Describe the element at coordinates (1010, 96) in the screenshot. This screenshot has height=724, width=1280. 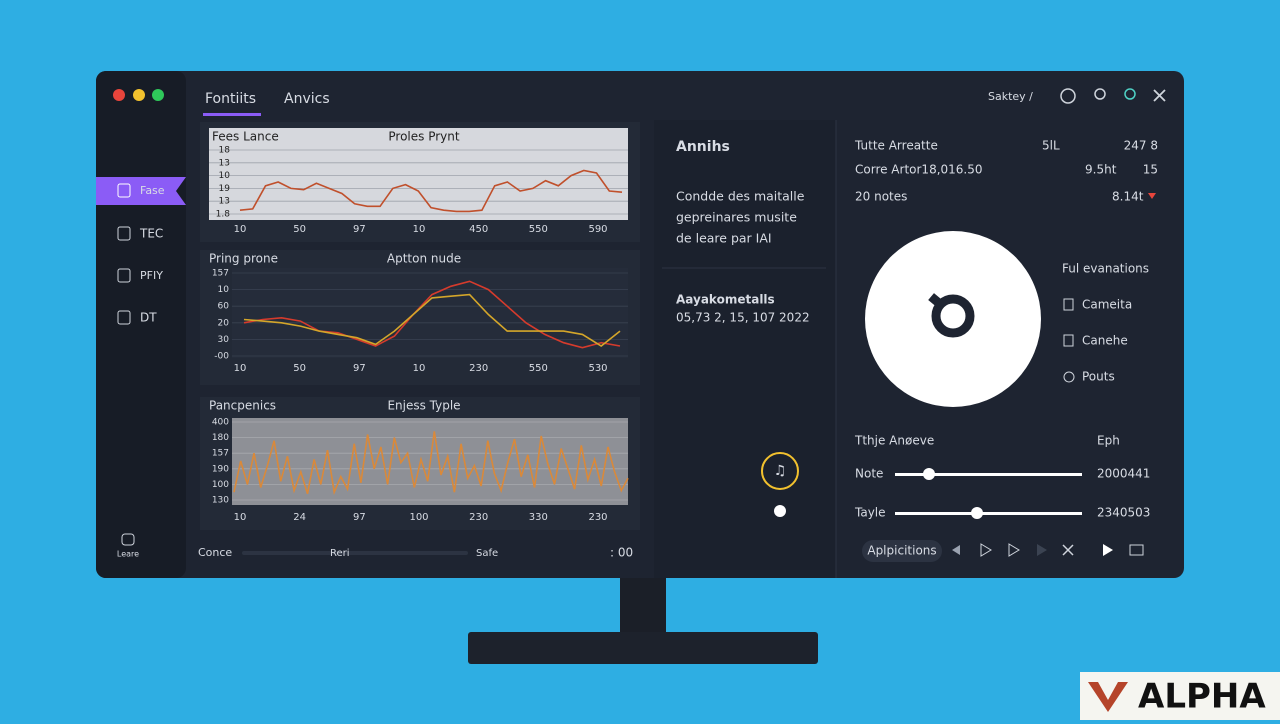
I see `top-link: Saktey /` at that location.